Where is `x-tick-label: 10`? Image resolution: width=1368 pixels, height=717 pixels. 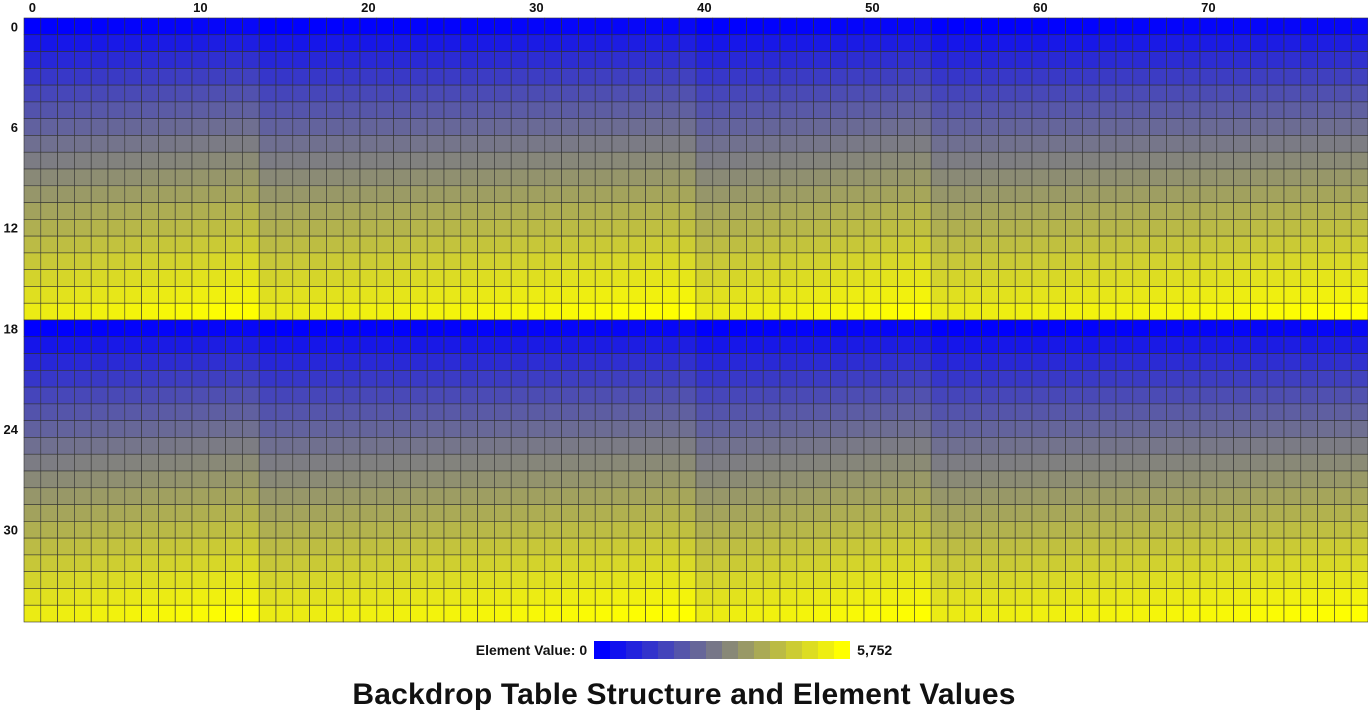 x-tick-label: 10 is located at coordinates (200, 7).